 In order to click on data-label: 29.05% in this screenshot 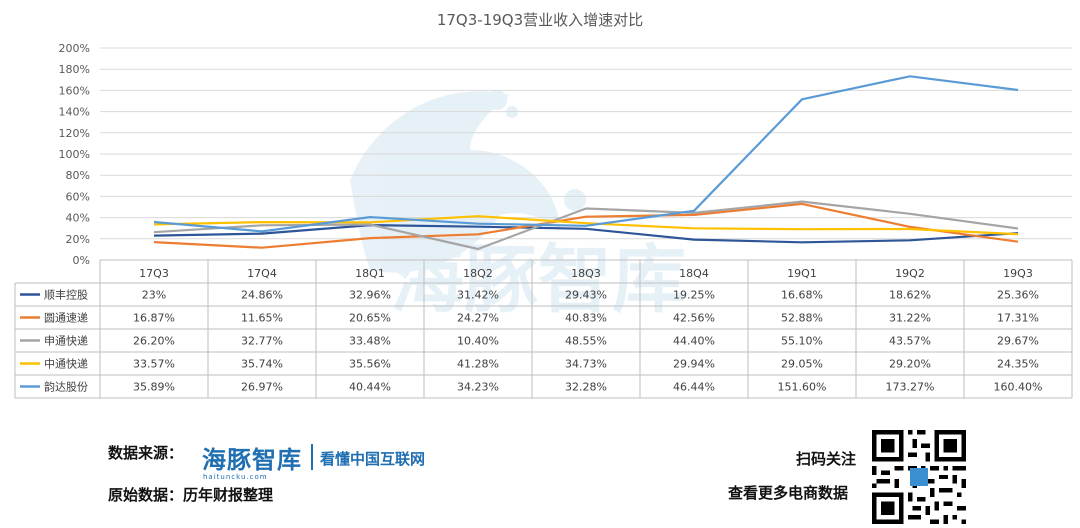, I will do `click(802, 364)`.